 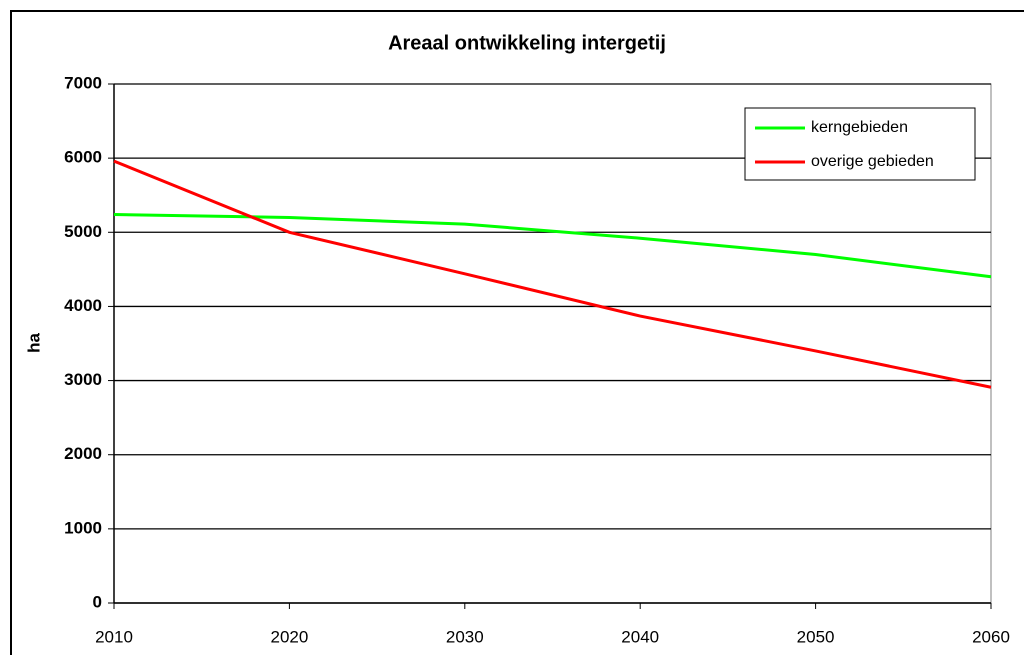 What do you see at coordinates (640, 636) in the screenshot?
I see `x-tick-label: 2040` at bounding box center [640, 636].